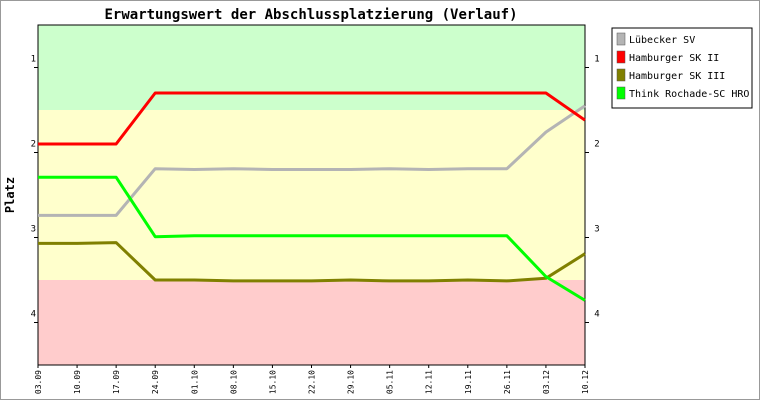 The width and height of the screenshot is (760, 400). What do you see at coordinates (674, 58) in the screenshot?
I see `legend-label-1: Hamburger SK II` at bounding box center [674, 58].